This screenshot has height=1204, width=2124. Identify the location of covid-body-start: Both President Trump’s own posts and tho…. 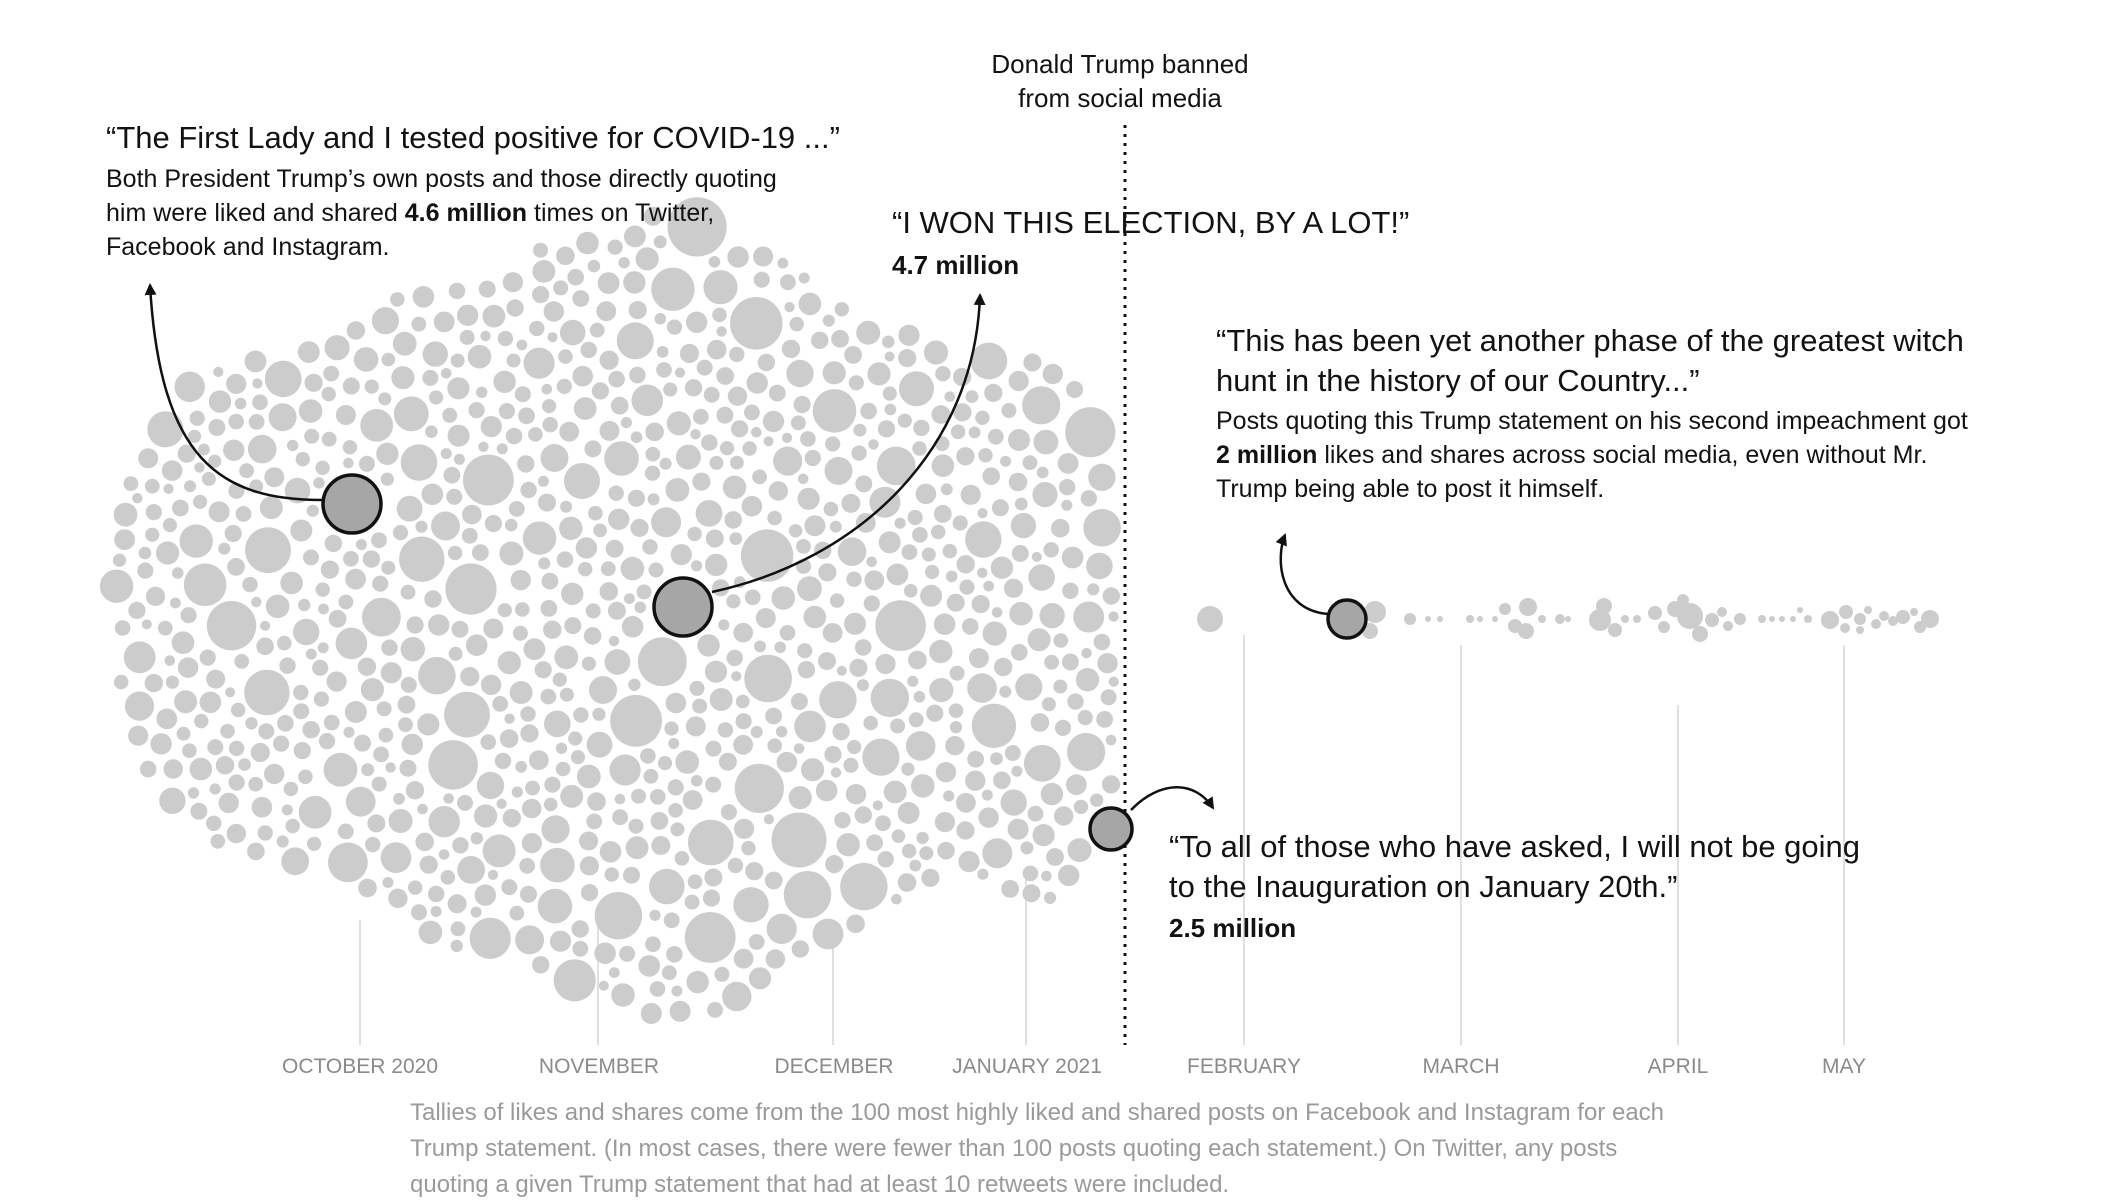
(441, 196).